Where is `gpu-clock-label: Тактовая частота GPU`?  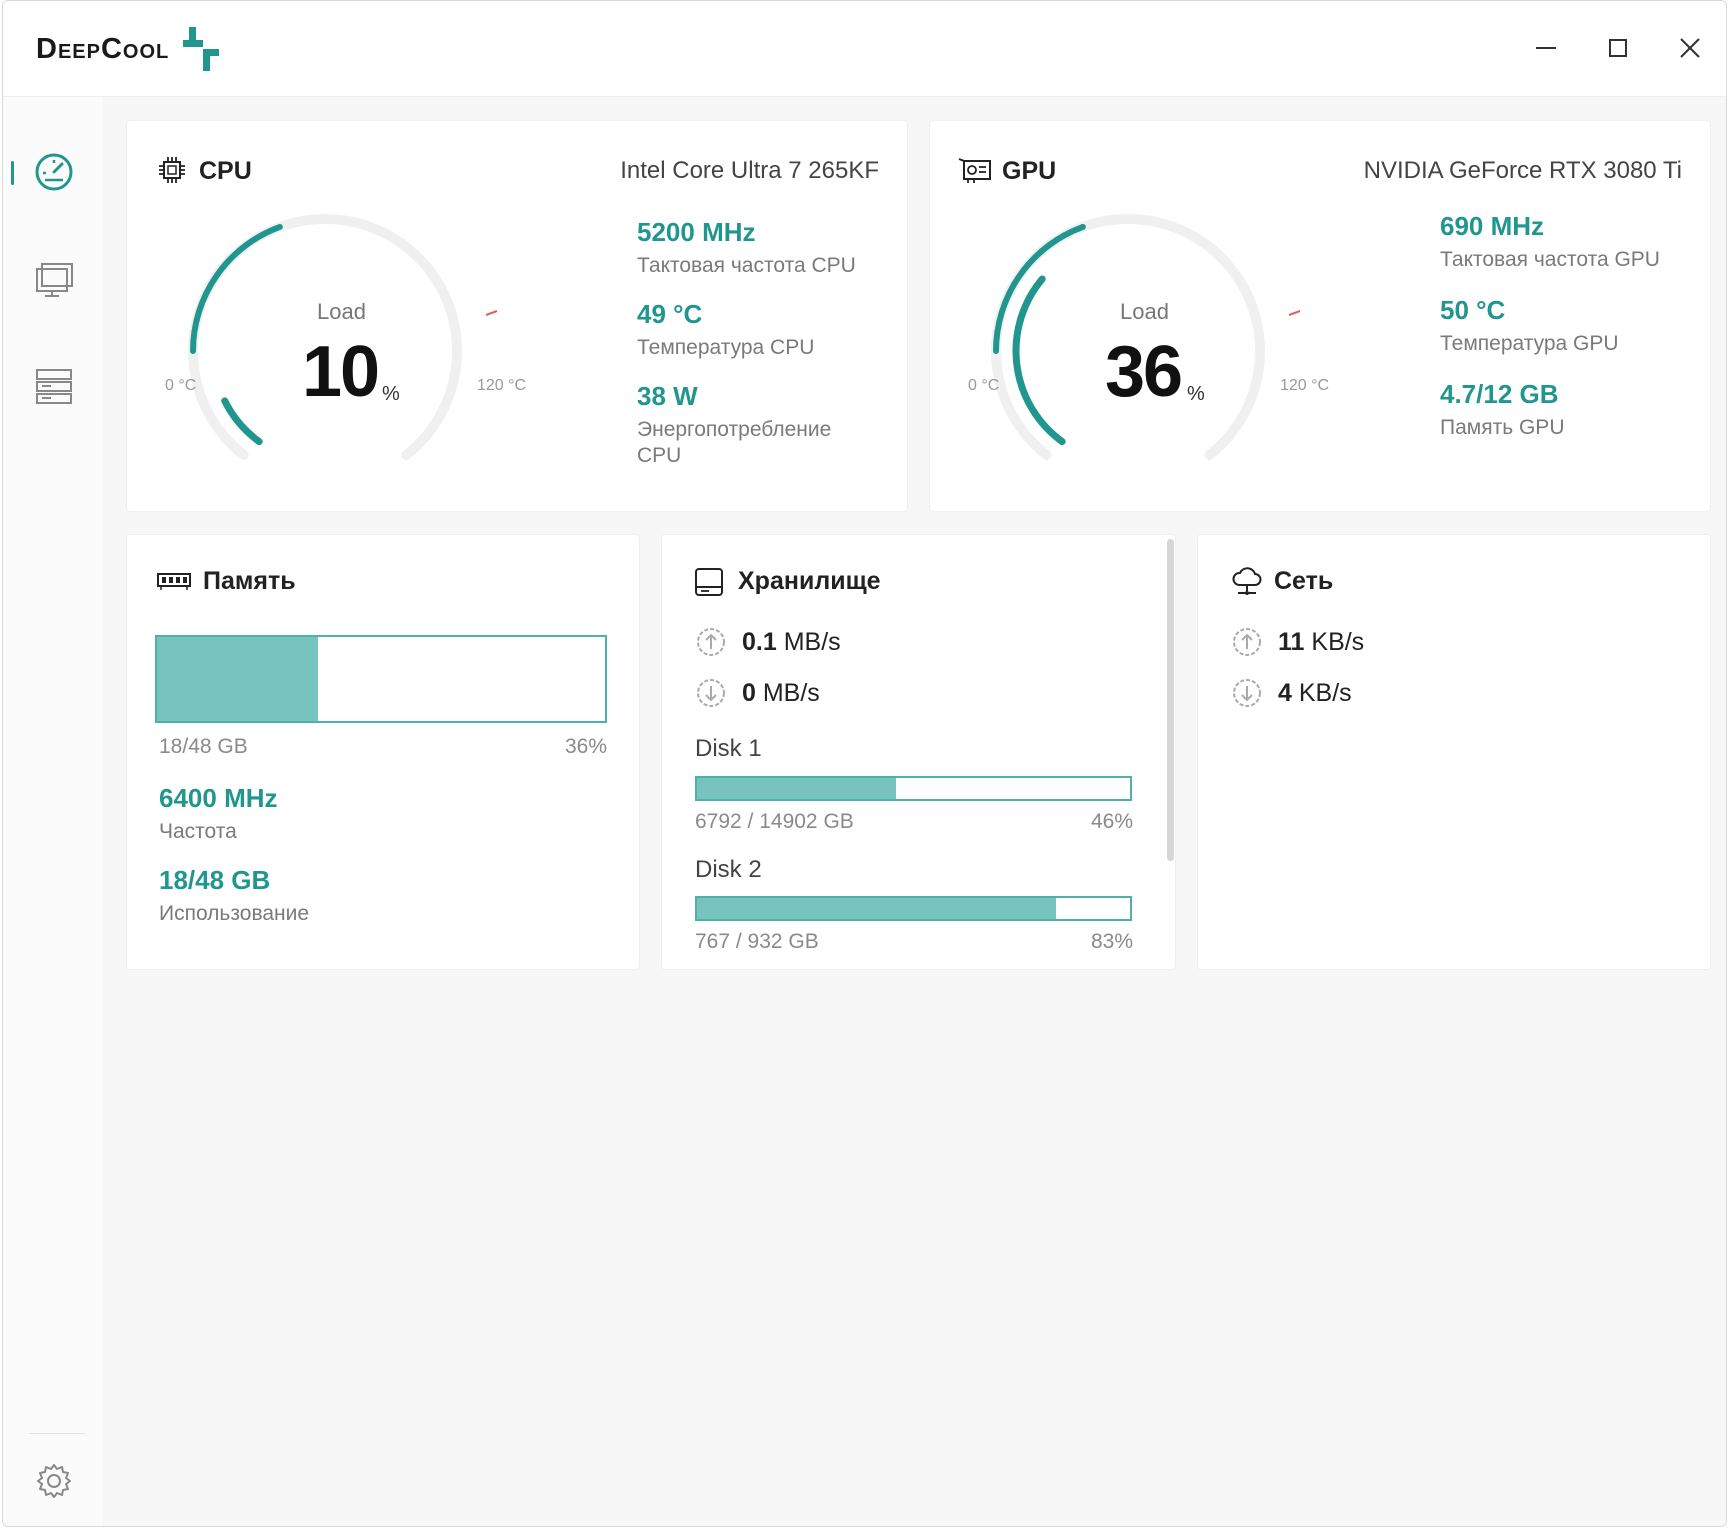 gpu-clock-label: Тактовая частота GPU is located at coordinates (1550, 259).